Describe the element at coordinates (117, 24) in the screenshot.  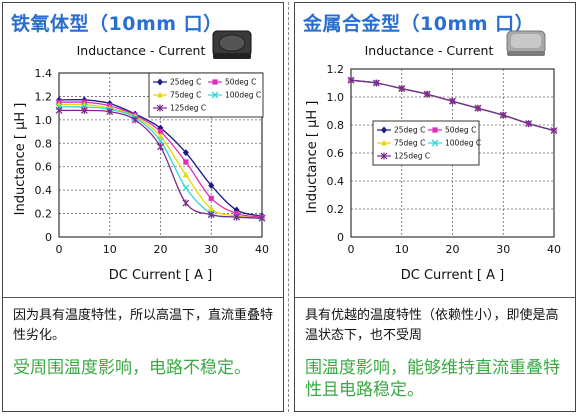
I see `panel-title: 铁氧体型（10mm 口）` at that location.